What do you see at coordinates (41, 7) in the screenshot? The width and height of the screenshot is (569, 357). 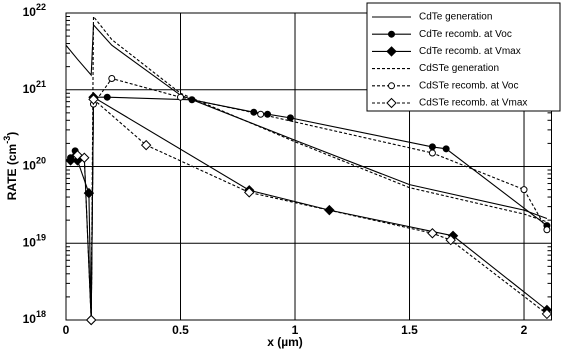 I see `y-tick-exponent: 22` at bounding box center [41, 7].